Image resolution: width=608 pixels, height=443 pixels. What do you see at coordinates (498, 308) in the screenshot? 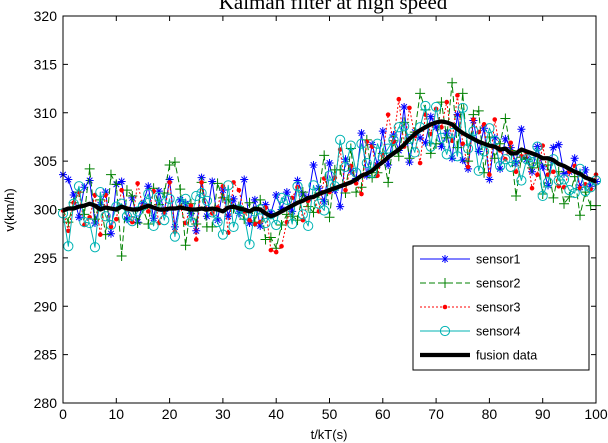
I see `legend-label-sensor3: sensor3` at bounding box center [498, 308].